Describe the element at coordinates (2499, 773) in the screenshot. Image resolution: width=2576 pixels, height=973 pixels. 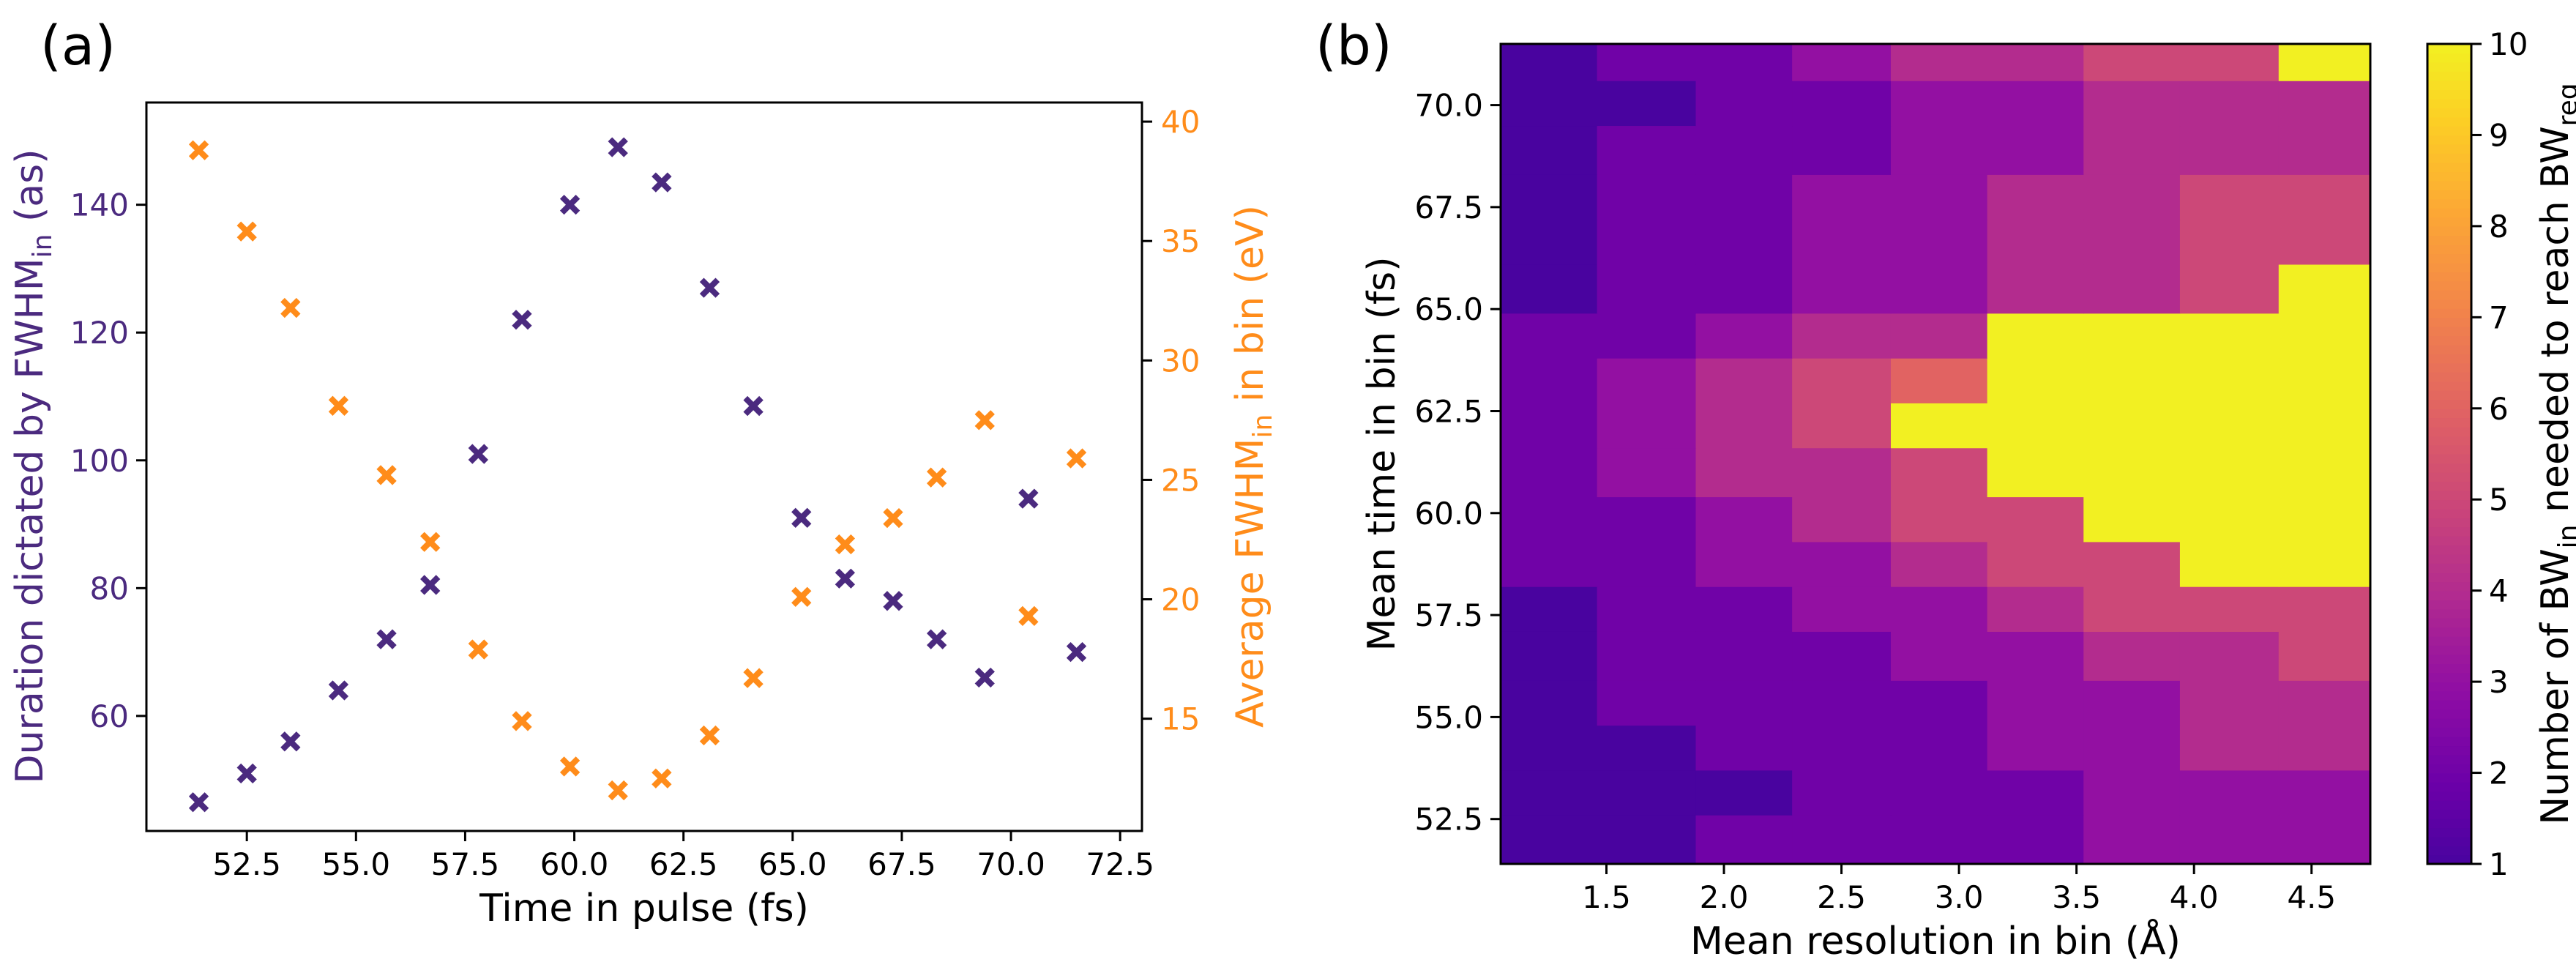
I see `colorbar-tick-label: 2` at that location.